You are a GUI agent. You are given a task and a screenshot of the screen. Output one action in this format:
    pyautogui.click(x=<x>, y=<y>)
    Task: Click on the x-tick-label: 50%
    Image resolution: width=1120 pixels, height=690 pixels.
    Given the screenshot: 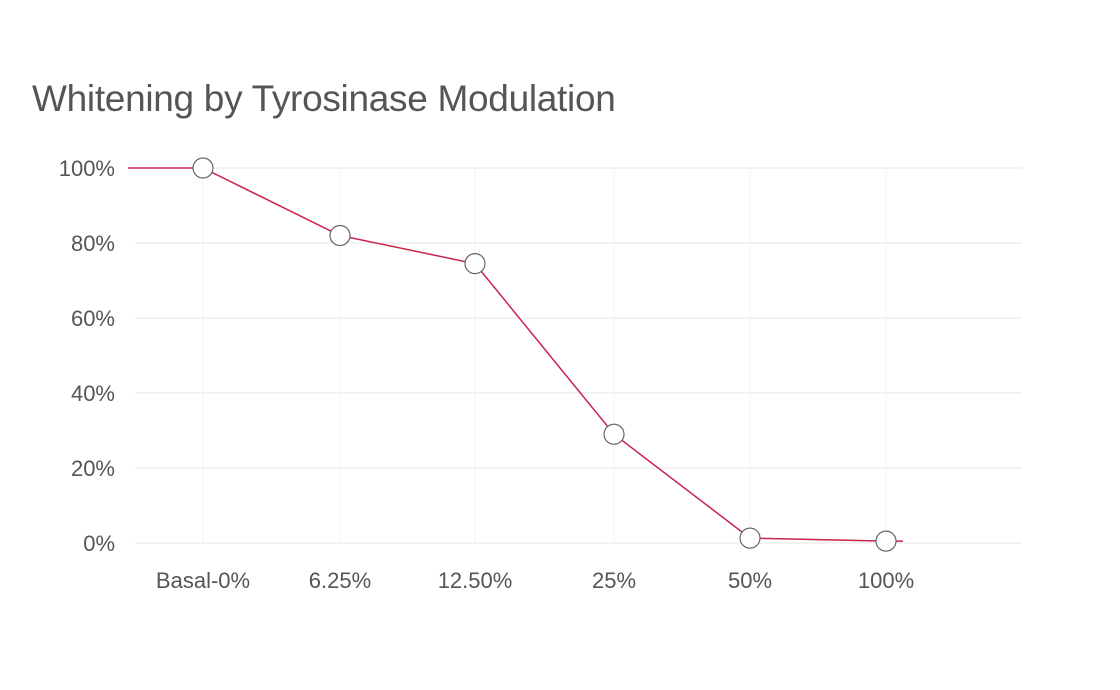 What is the action you would take?
    pyautogui.click(x=750, y=580)
    